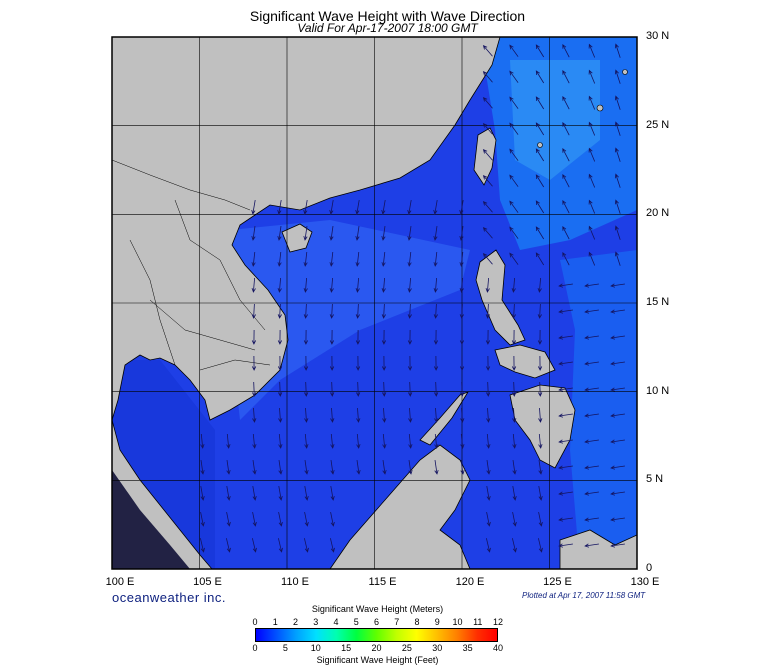 The height and width of the screenshot is (665, 775). What do you see at coordinates (658, 36) in the screenshot?
I see `latitude-label: 30 N` at bounding box center [658, 36].